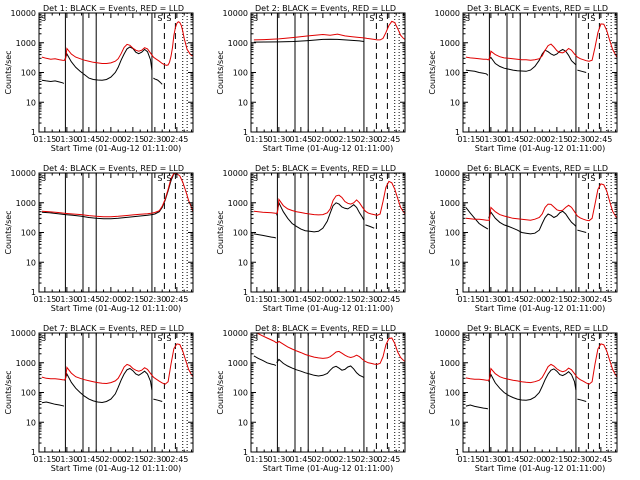 Image resolution: width=640 pixels, height=480 pixels. Describe the element at coordinates (537, 8) in the screenshot. I see `panel-title: Det 3: BLACK = Events, RED = LLD` at that location.